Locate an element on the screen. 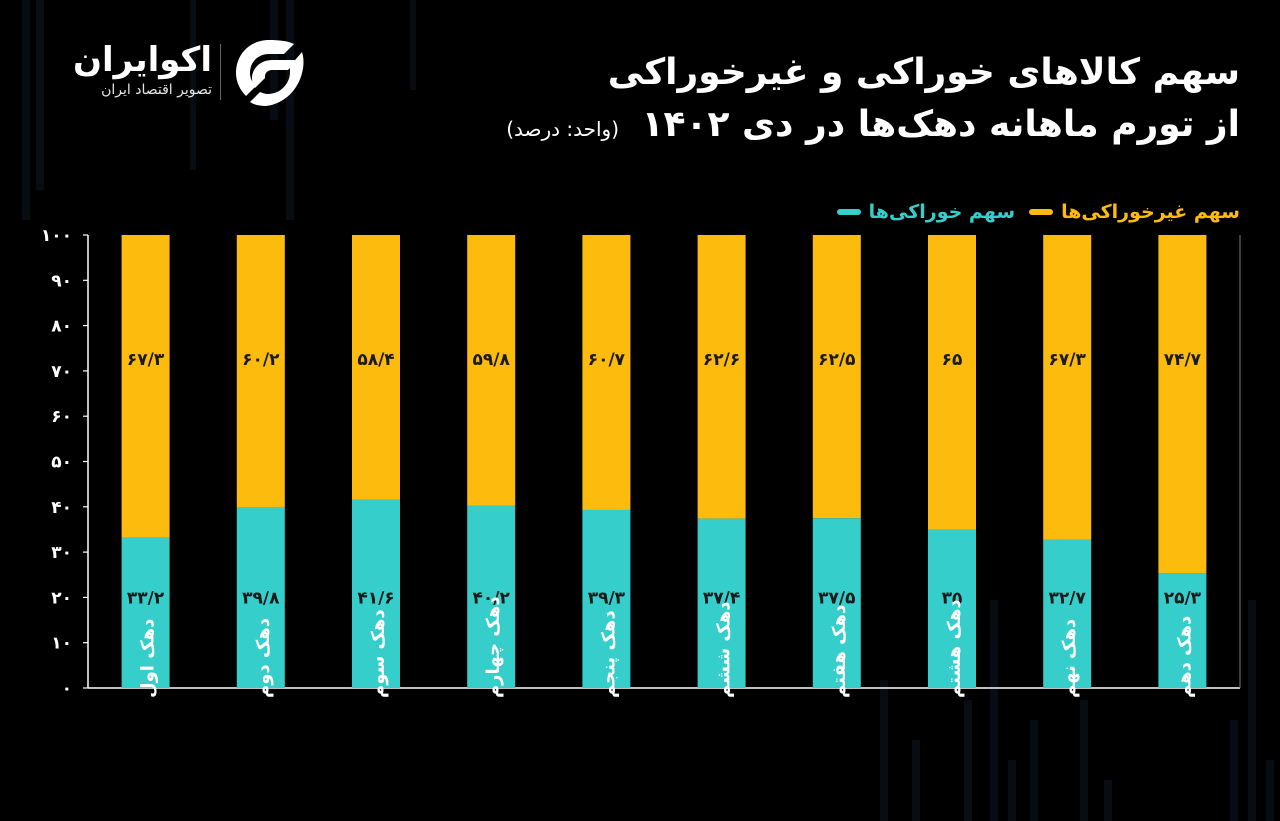  data-label-nonfood: ۵۹/۸ is located at coordinates (492, 360).